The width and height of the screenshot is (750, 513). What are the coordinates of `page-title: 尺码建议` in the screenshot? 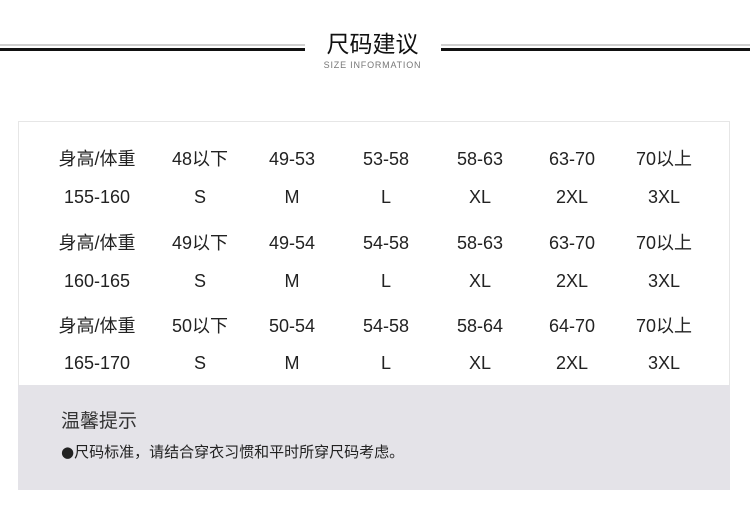 It's located at (372, 45).